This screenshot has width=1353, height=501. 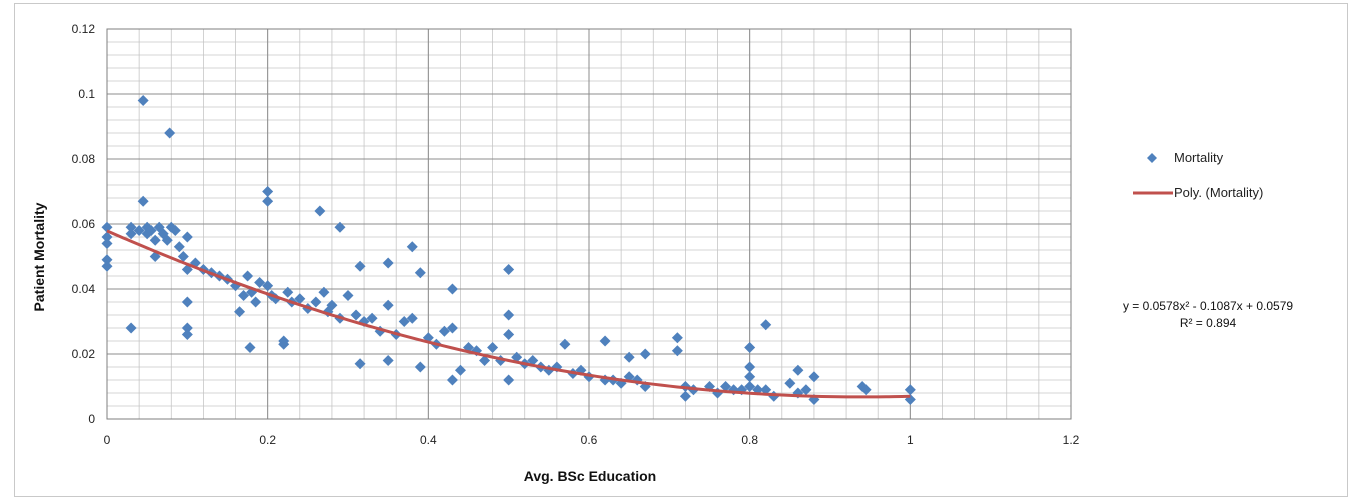 I want to click on x-tick-label: 0.4, so click(x=428, y=440).